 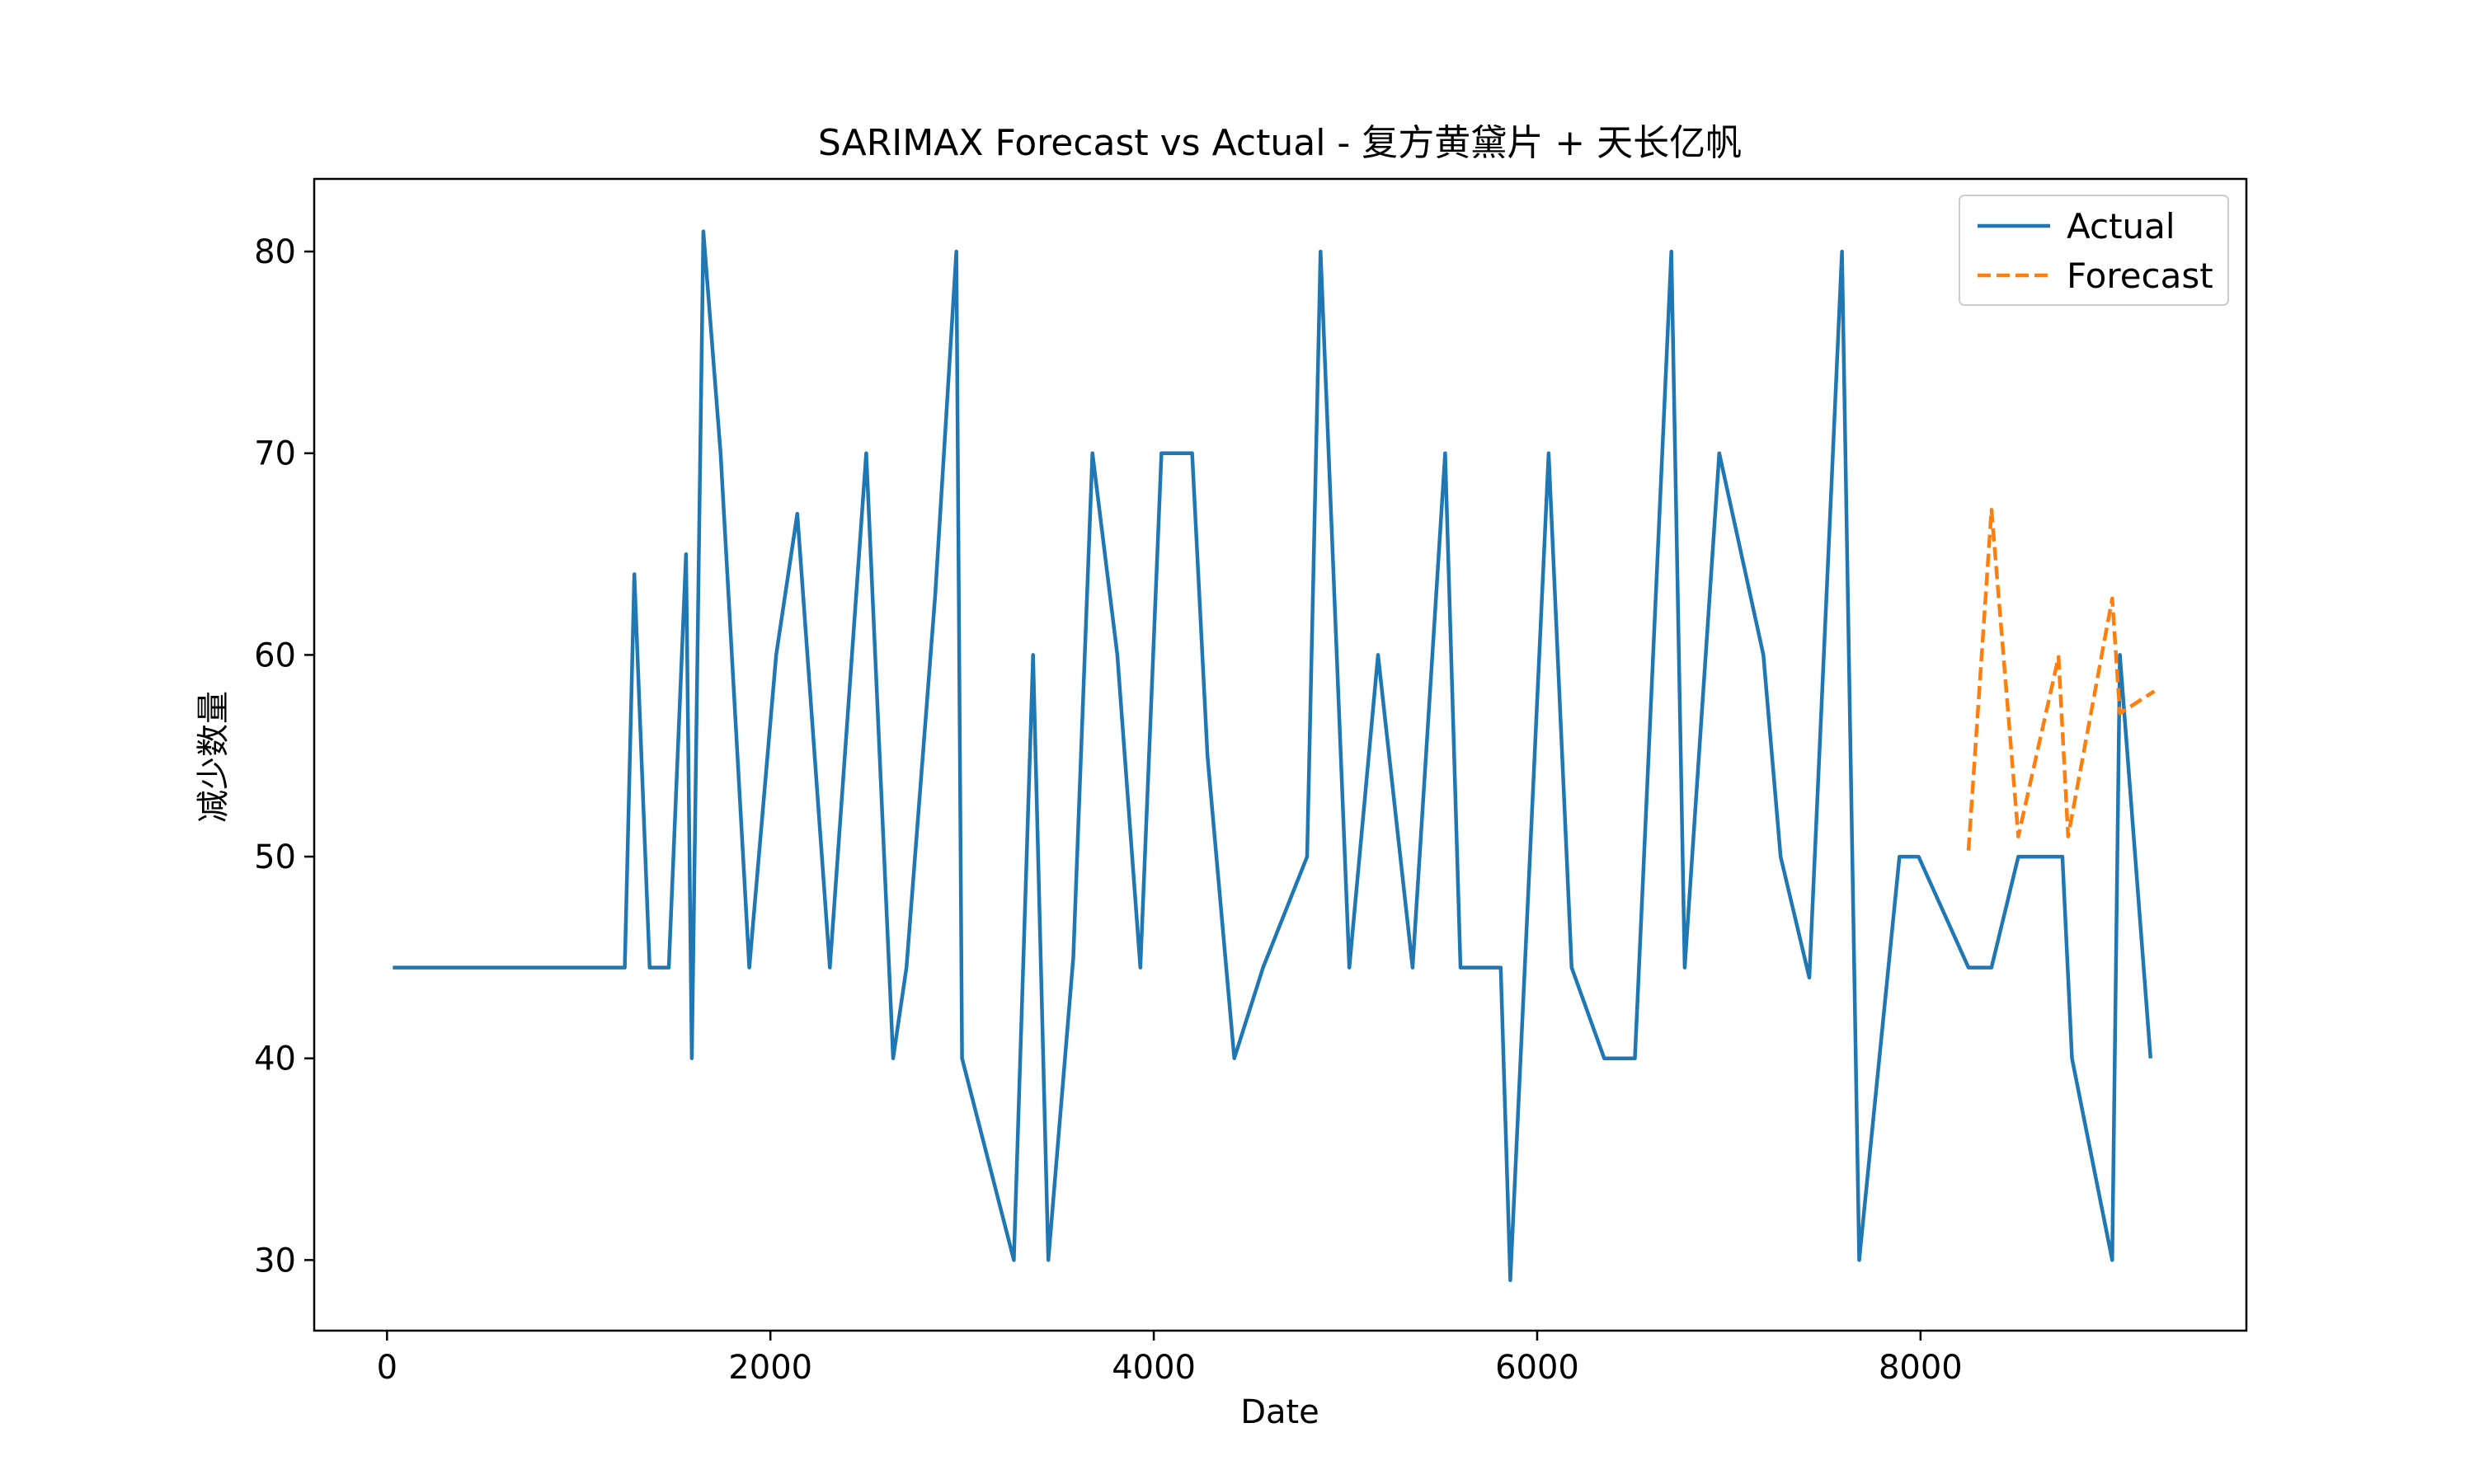 What do you see at coordinates (2140, 276) in the screenshot?
I see `legend-label-forecast: Forecast` at bounding box center [2140, 276].